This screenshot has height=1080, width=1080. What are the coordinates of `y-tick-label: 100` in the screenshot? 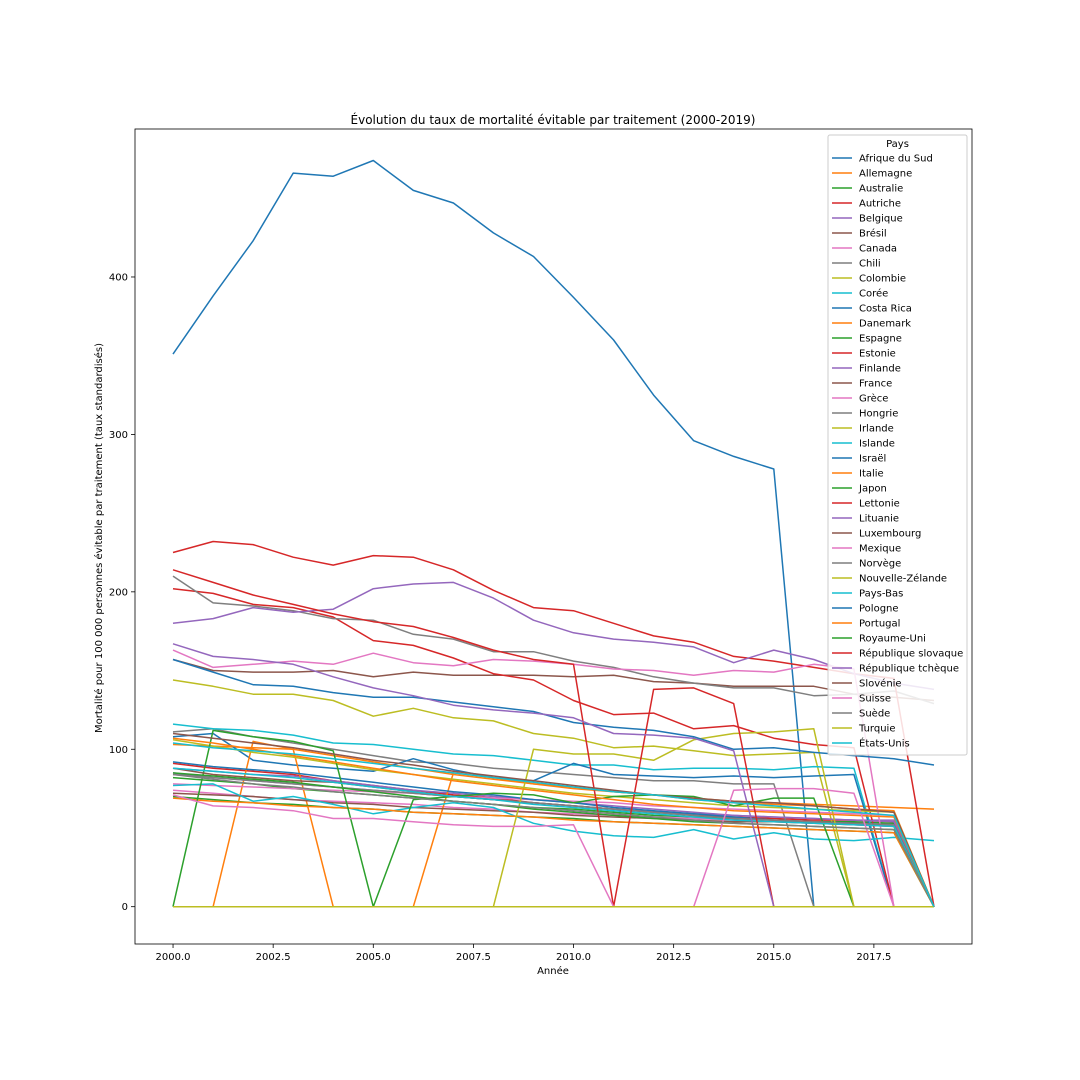 It's located at (118, 750).